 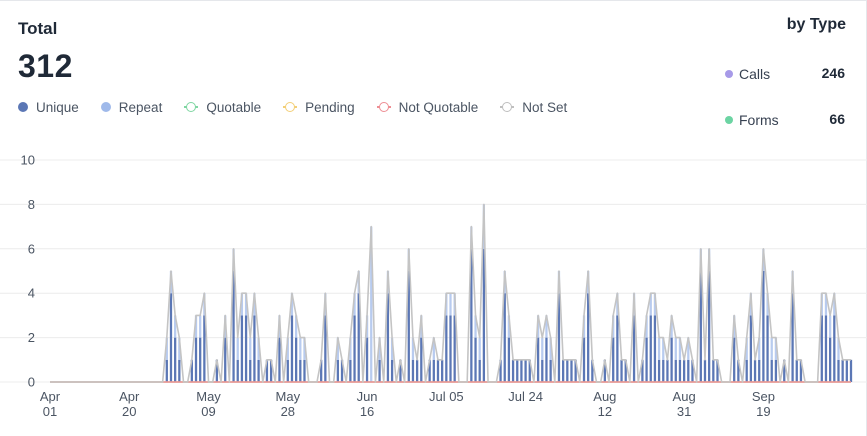 I want to click on legend-item-quotable: Quotable, so click(x=222, y=107).